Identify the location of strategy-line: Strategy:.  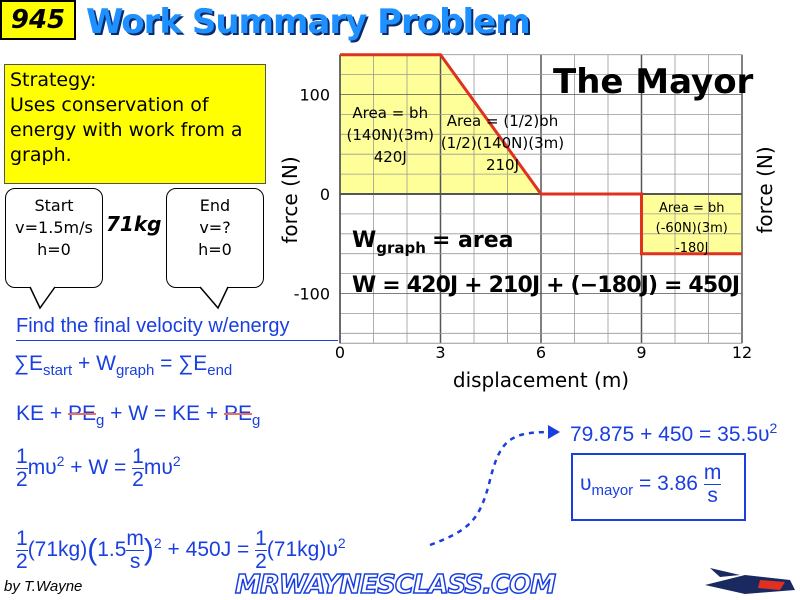
(53, 80).